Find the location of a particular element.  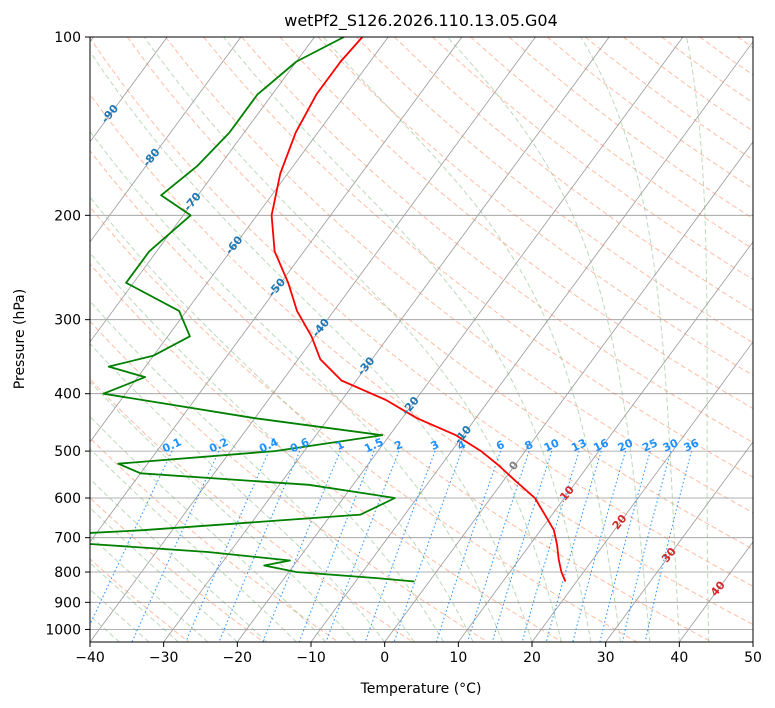

isotherm-label: 0 is located at coordinates (513, 465).